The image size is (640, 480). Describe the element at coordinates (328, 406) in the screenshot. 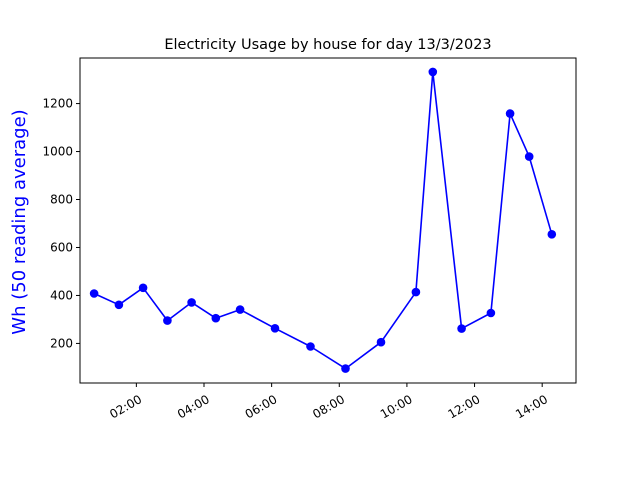

I see `x-tick-label: 08:00` at that location.